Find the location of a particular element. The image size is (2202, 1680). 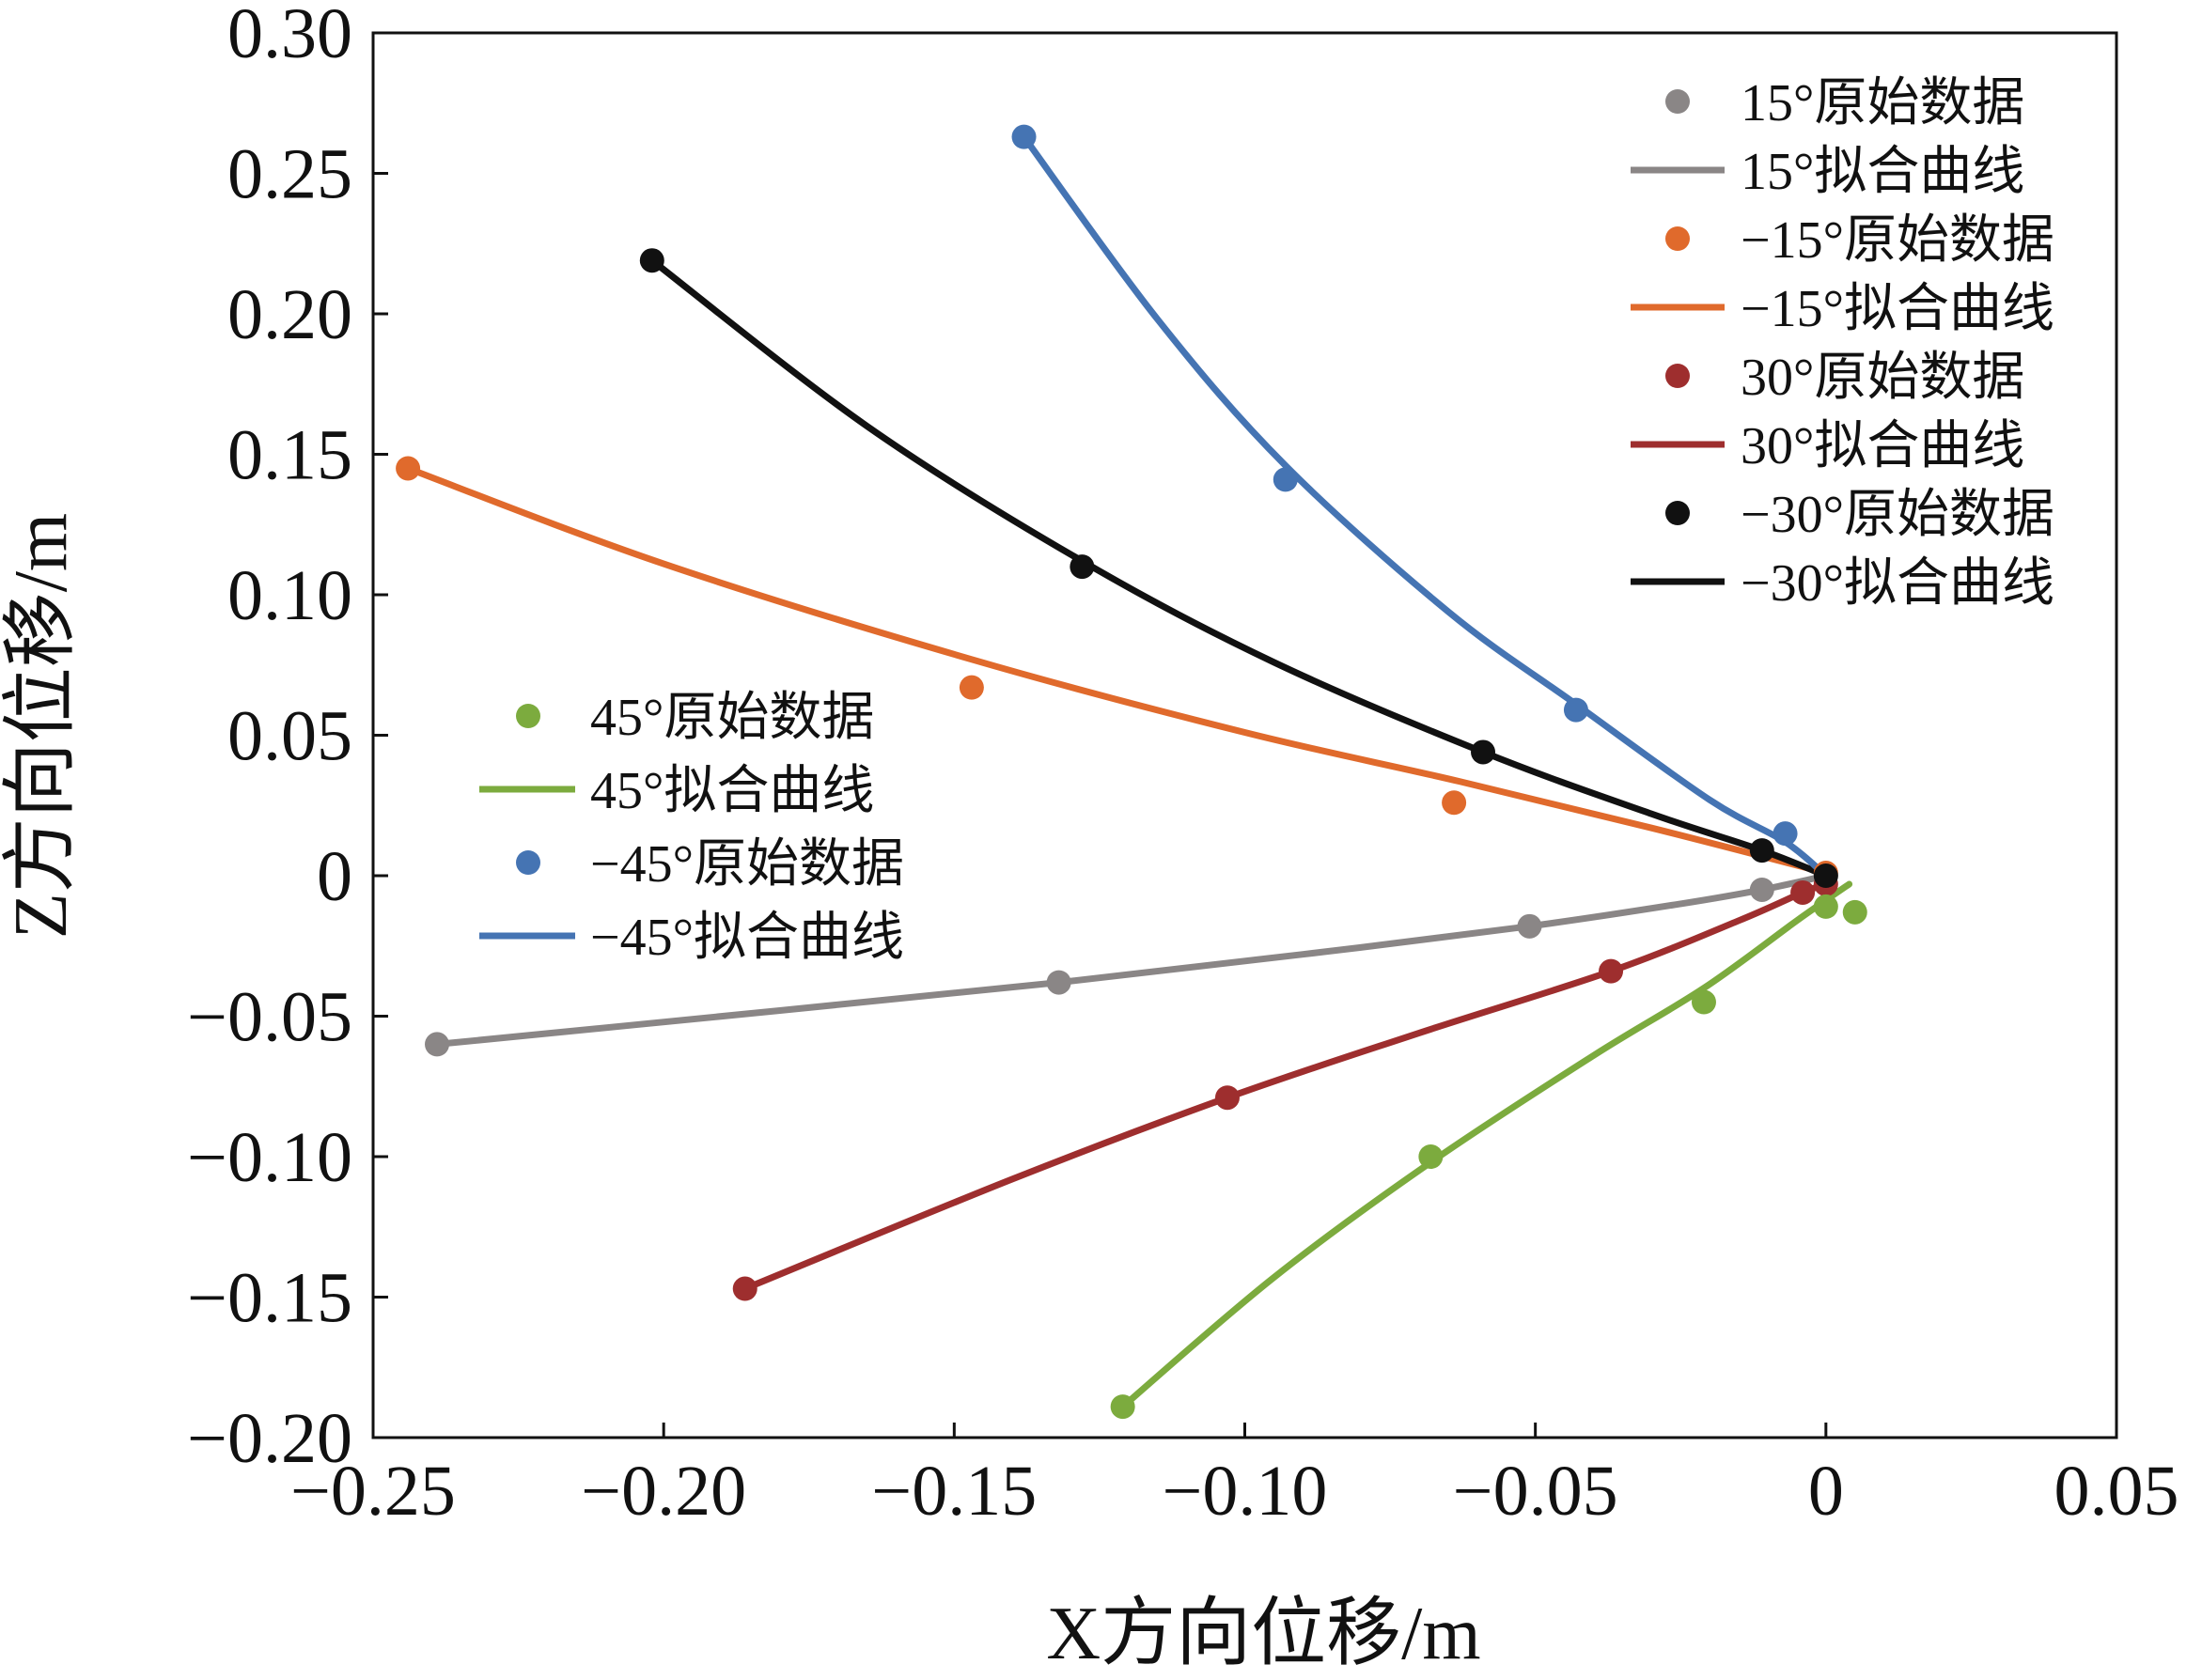

fit-curve-p15 is located at coordinates (1131, 960).